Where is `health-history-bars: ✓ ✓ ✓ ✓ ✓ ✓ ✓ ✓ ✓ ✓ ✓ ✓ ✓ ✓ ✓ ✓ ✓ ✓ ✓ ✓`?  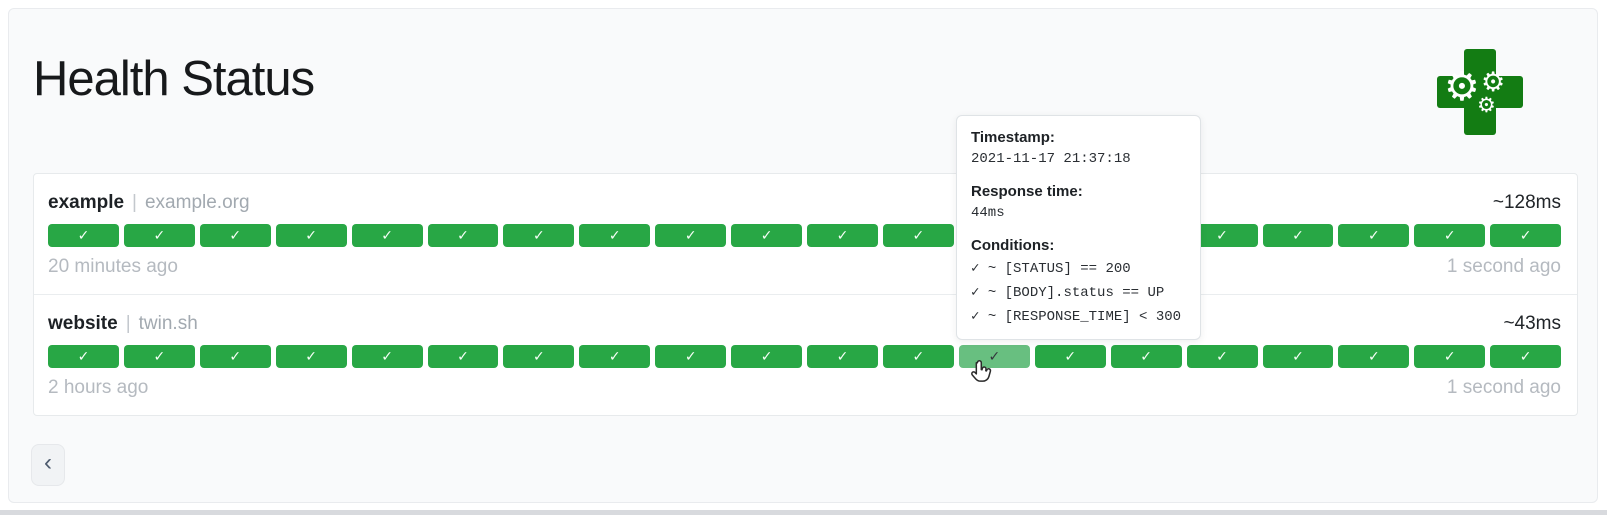 health-history-bars: ✓ ✓ ✓ ✓ ✓ ✓ ✓ ✓ ✓ ✓ ✓ ✓ ✓ ✓ ✓ ✓ ✓ ✓ ✓ ✓ is located at coordinates (805, 356).